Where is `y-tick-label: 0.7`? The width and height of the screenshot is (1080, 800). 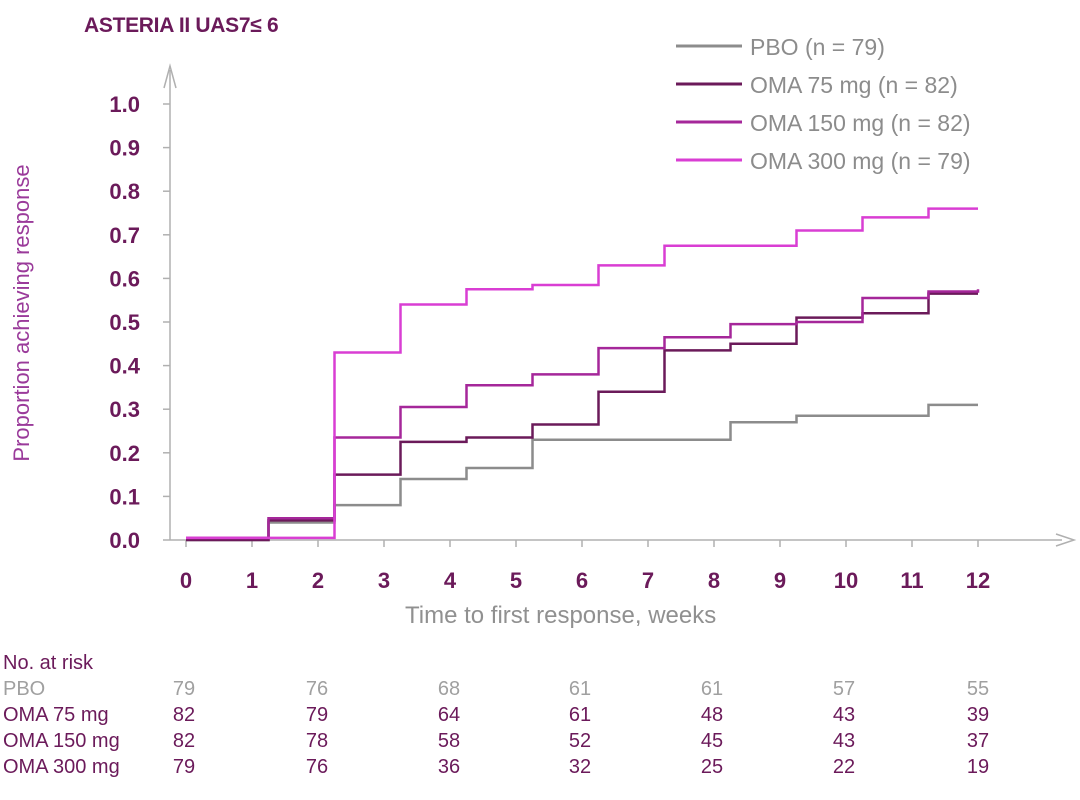
y-tick-label: 0.7 is located at coordinates (124, 235).